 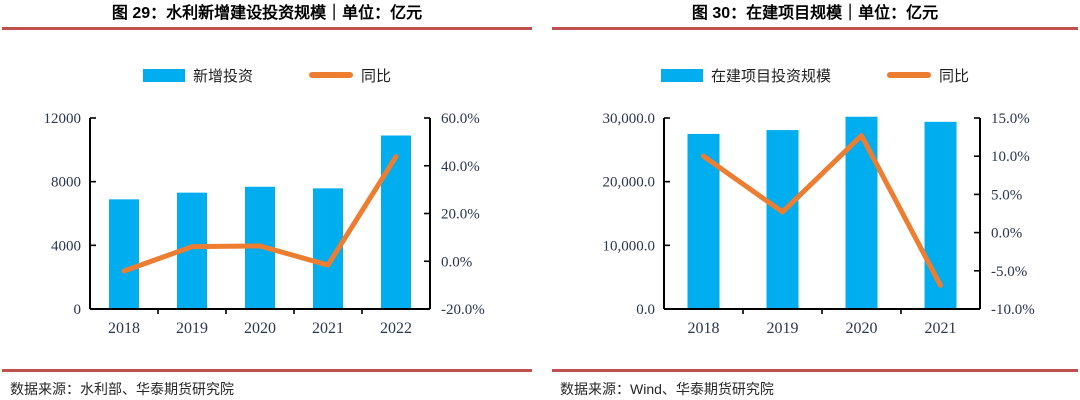 I want to click on source-text: 数据来源：水利部、华泰期货研究院, so click(x=122, y=389).